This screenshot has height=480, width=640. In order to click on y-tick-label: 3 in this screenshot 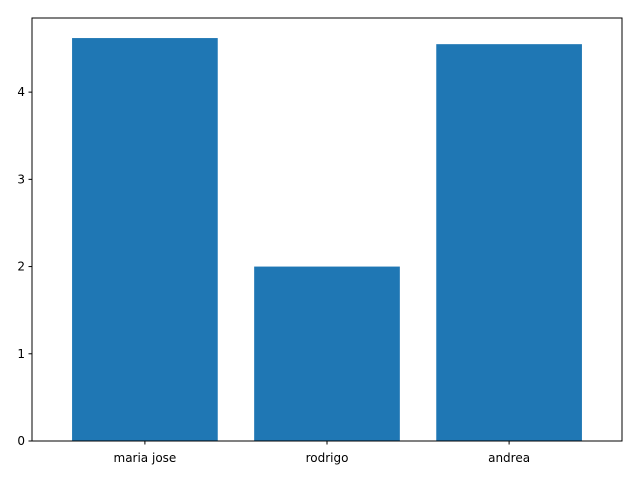, I will do `click(21, 179)`.